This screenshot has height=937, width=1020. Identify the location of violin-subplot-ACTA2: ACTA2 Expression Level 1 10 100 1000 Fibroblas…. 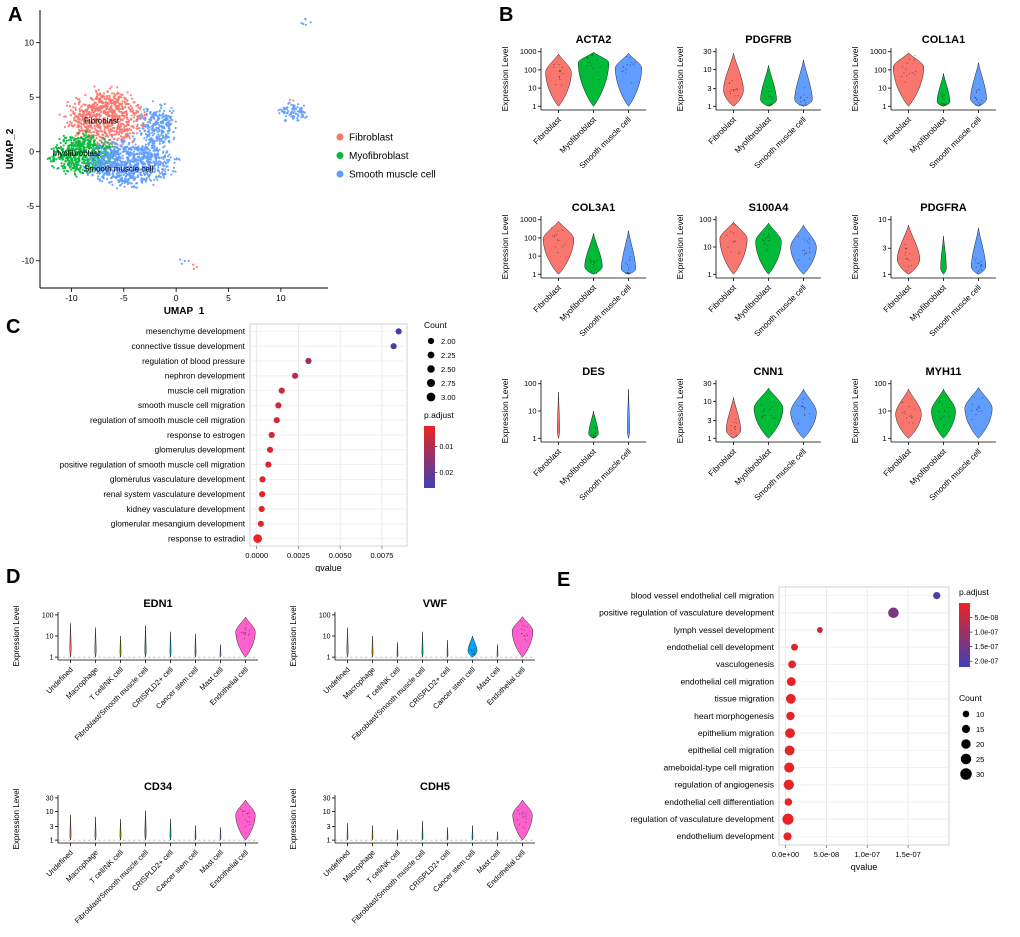
(573, 102).